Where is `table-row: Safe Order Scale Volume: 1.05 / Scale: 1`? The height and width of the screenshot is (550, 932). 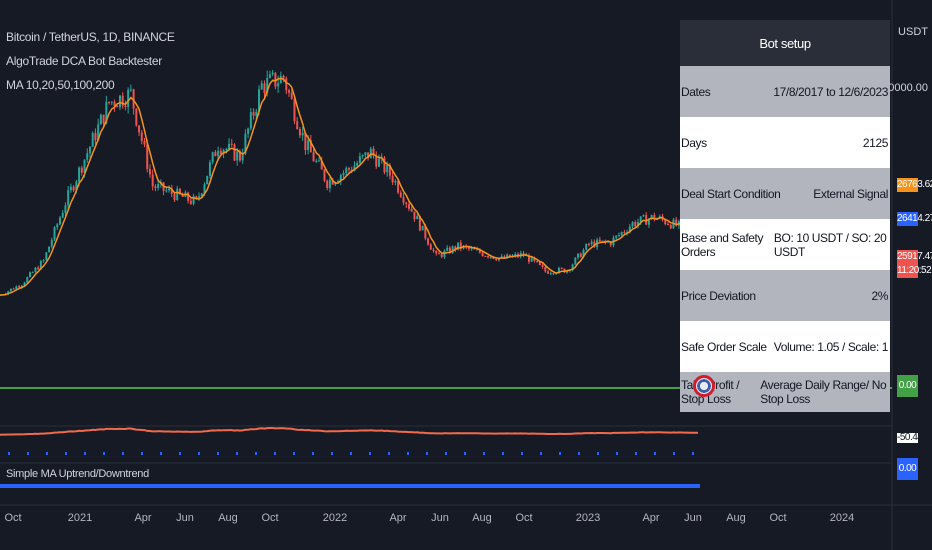
table-row: Safe Order Scale Volume: 1.05 / Scale: 1 is located at coordinates (785, 346).